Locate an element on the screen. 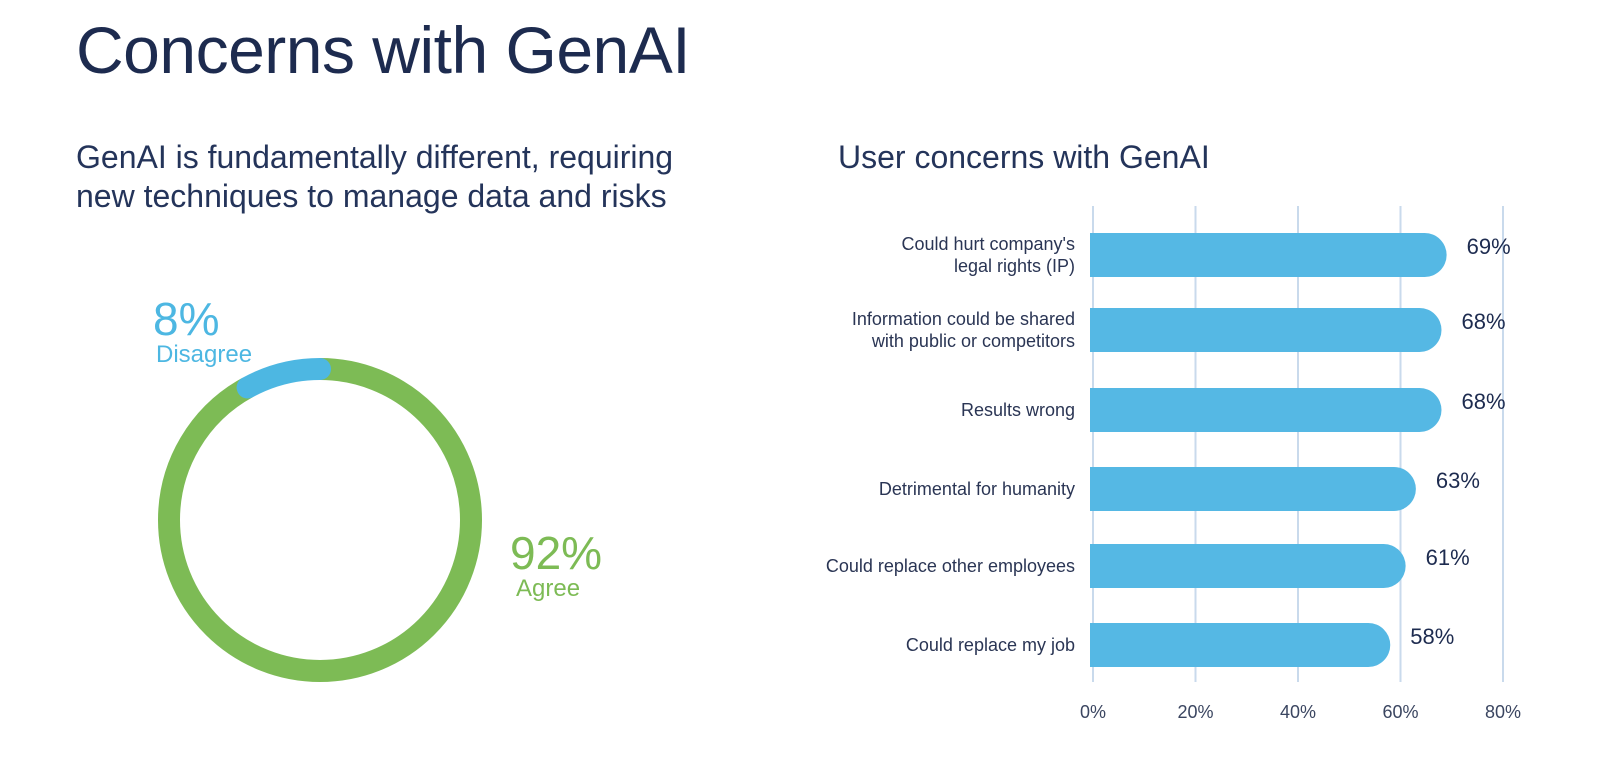 This screenshot has height=776, width=1600. bar-category-label: Could hurt company's legal rights (IP) is located at coordinates (988, 255).